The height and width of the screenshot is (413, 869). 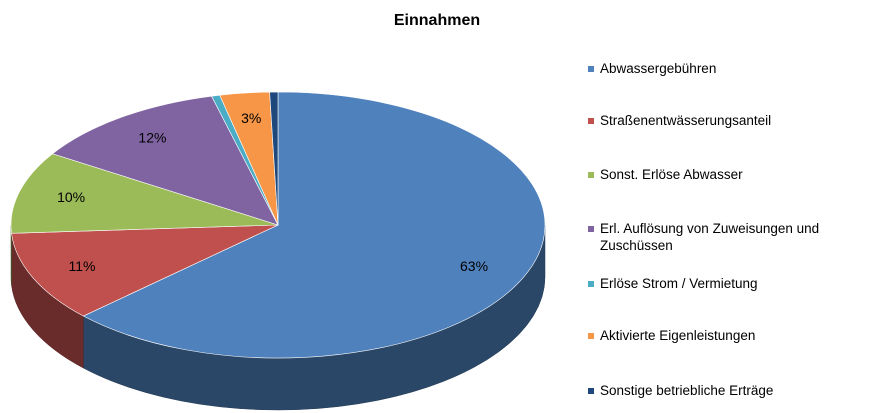 I want to click on legend-item: Sonstige betriebliche Erträge, so click(x=727, y=390).